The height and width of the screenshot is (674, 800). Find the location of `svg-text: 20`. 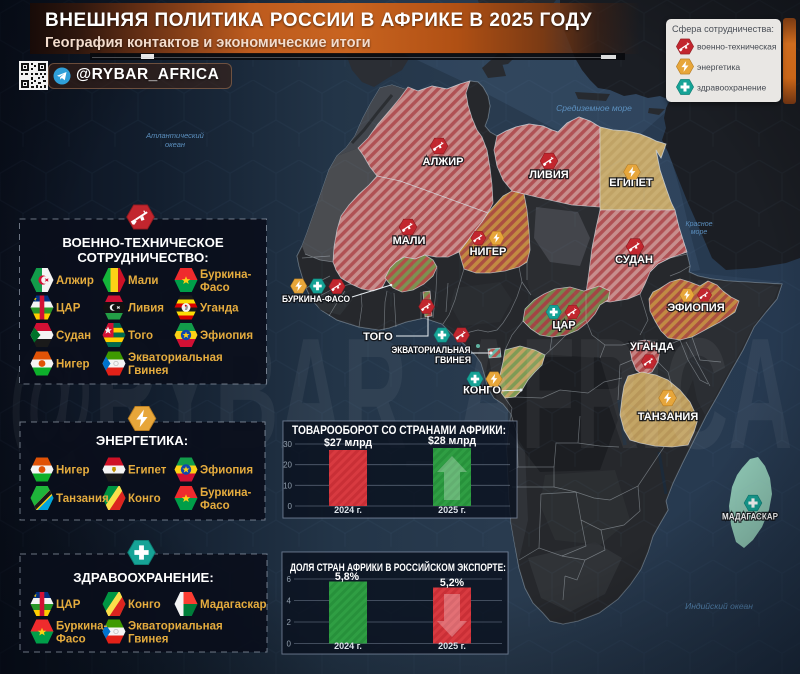

svg-text: 20 is located at coordinates (287, 465).